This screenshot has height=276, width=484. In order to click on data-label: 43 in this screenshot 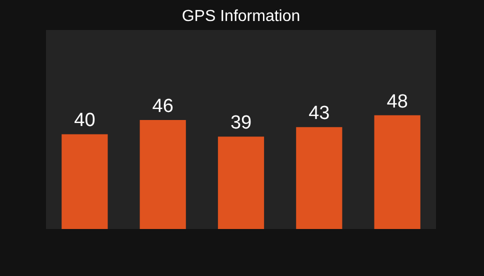, I will do `click(319, 113)`.